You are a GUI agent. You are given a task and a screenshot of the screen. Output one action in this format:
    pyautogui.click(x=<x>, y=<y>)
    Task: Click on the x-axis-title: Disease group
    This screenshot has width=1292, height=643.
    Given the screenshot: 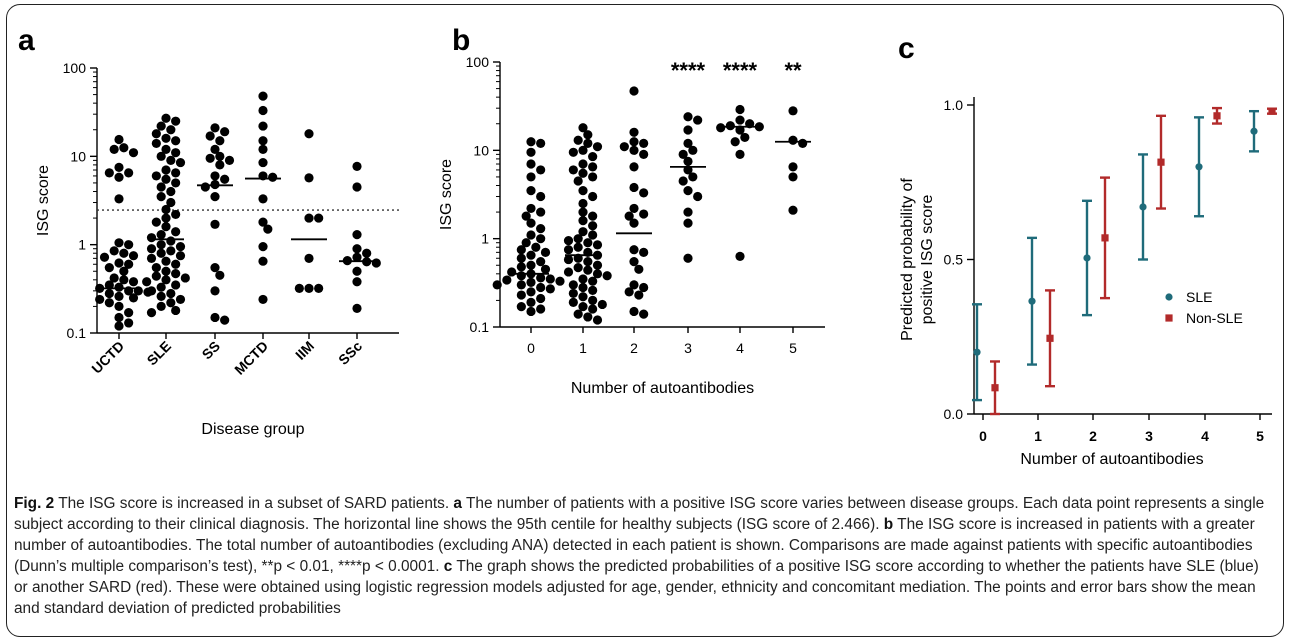 What is the action you would take?
    pyautogui.click(x=252, y=429)
    